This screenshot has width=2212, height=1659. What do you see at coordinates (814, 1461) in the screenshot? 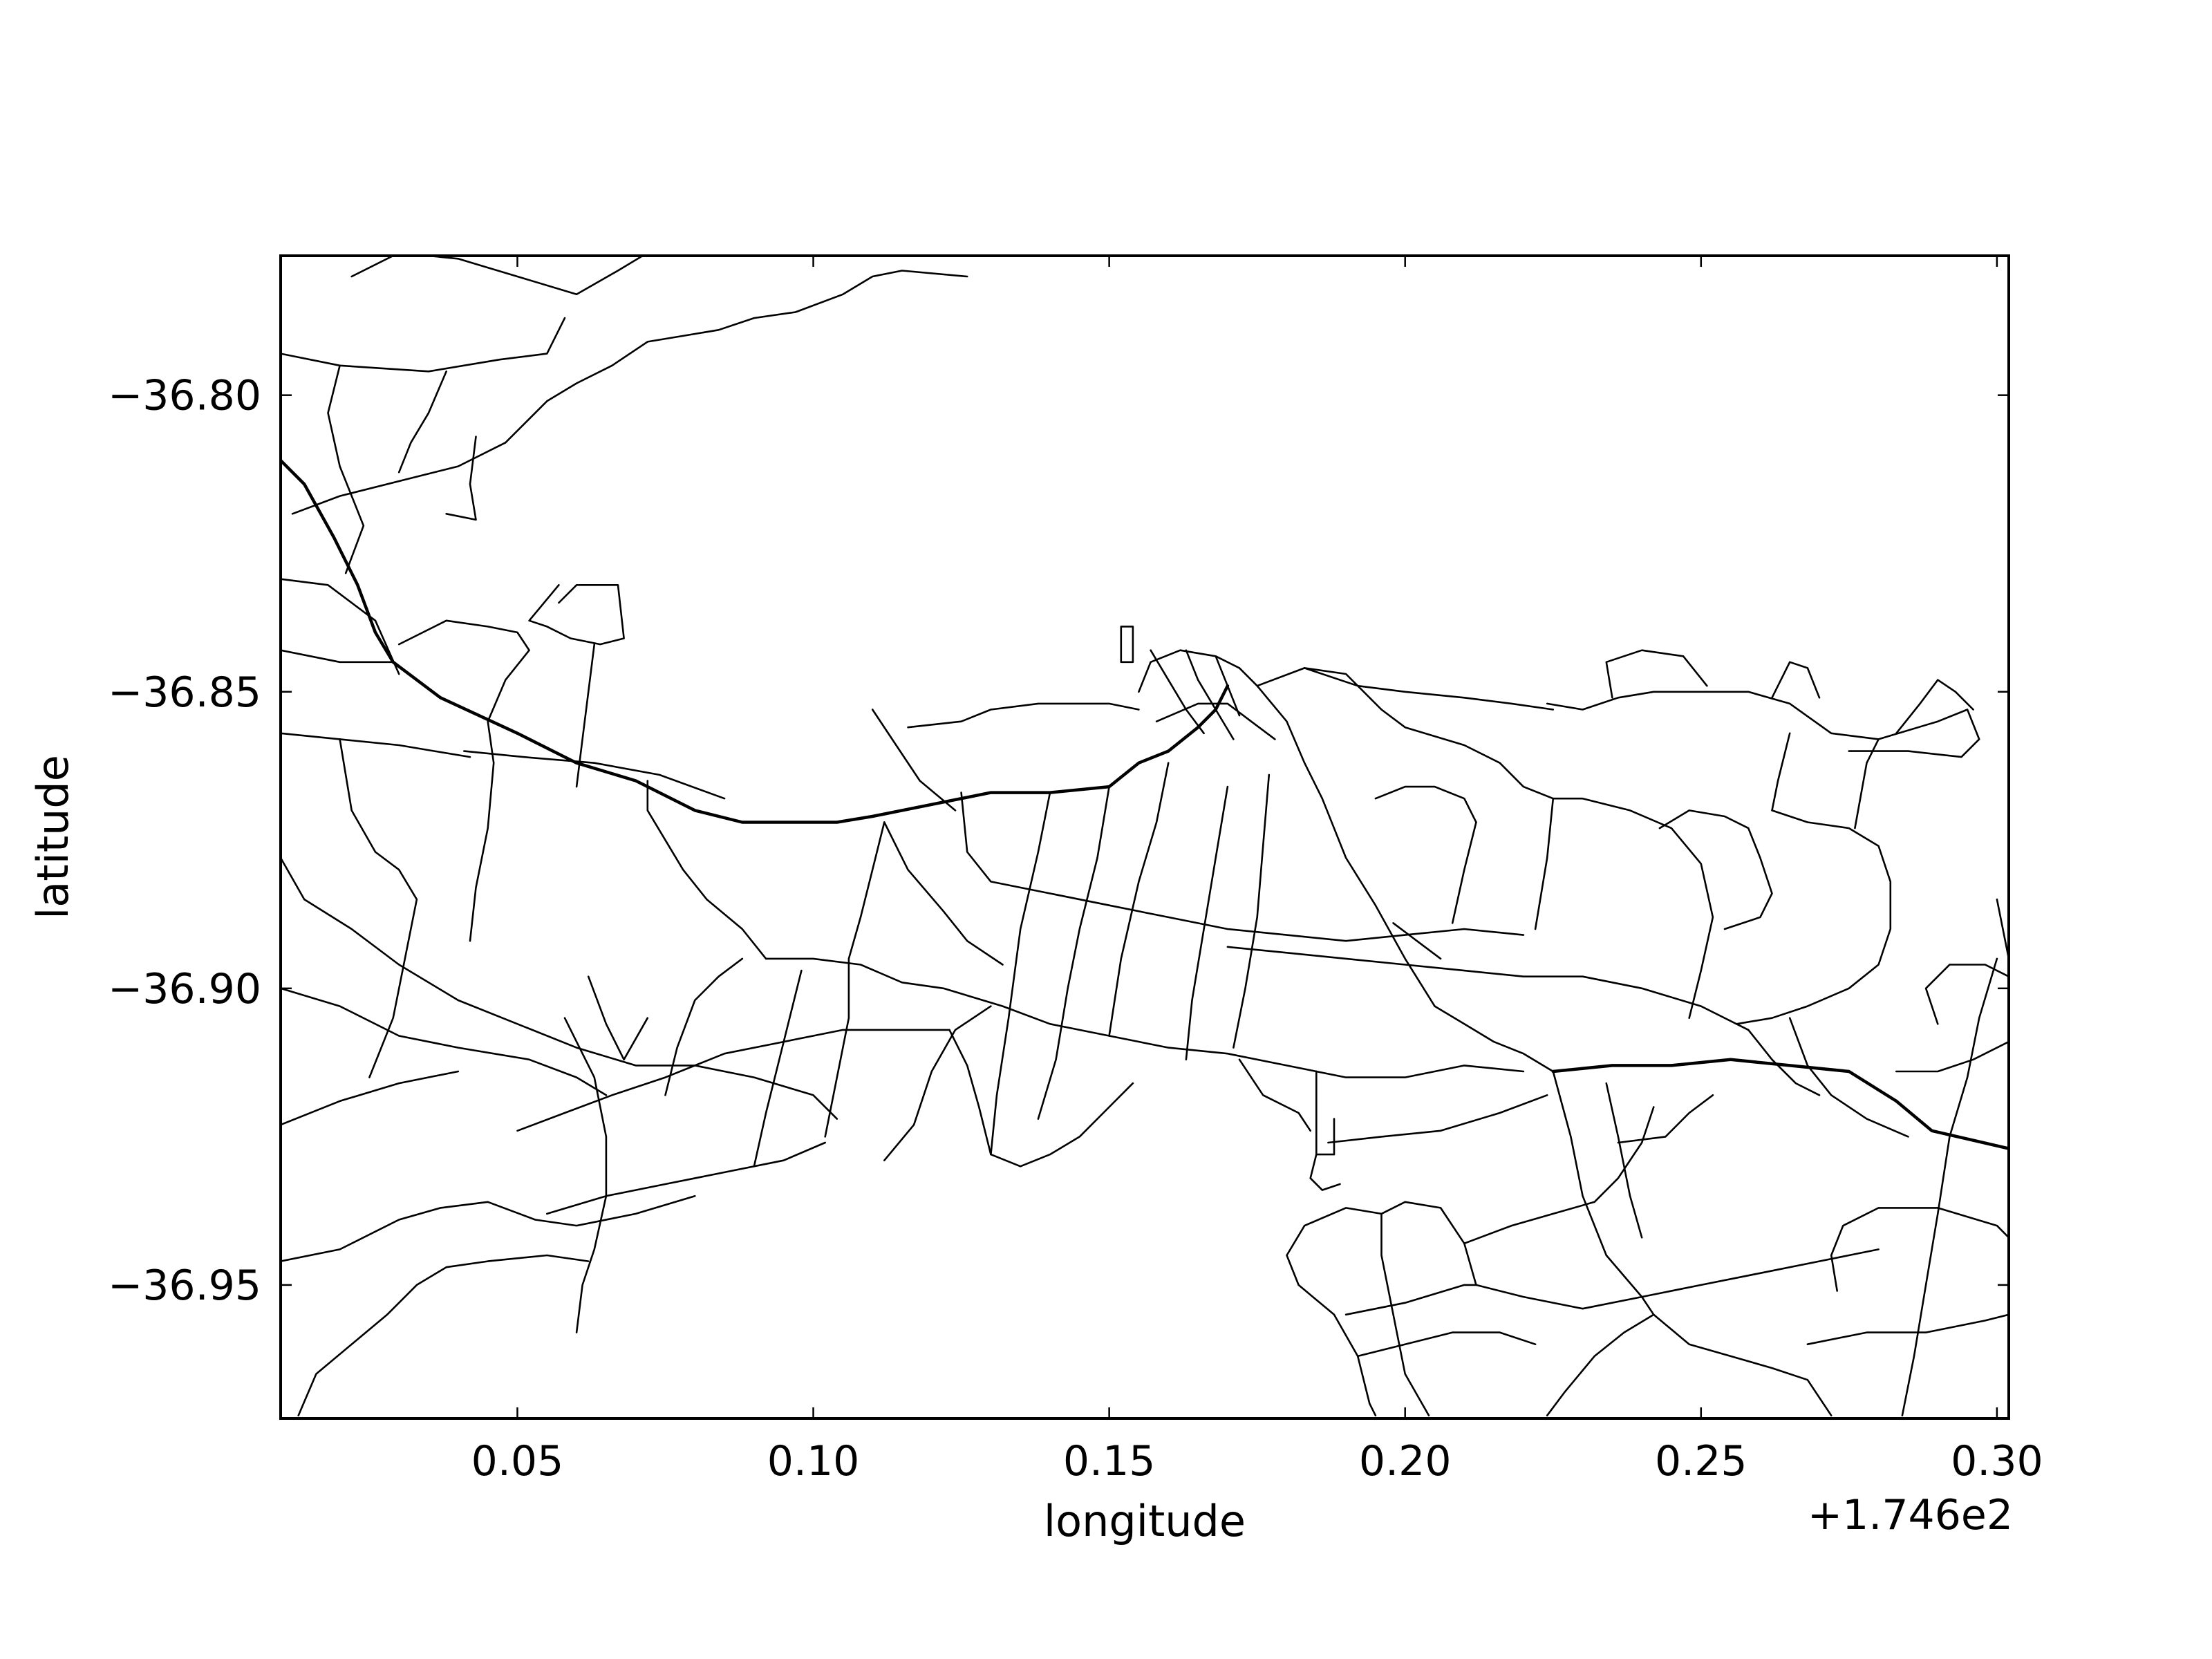
I see `x-tick-label-1: 0.10` at bounding box center [814, 1461].